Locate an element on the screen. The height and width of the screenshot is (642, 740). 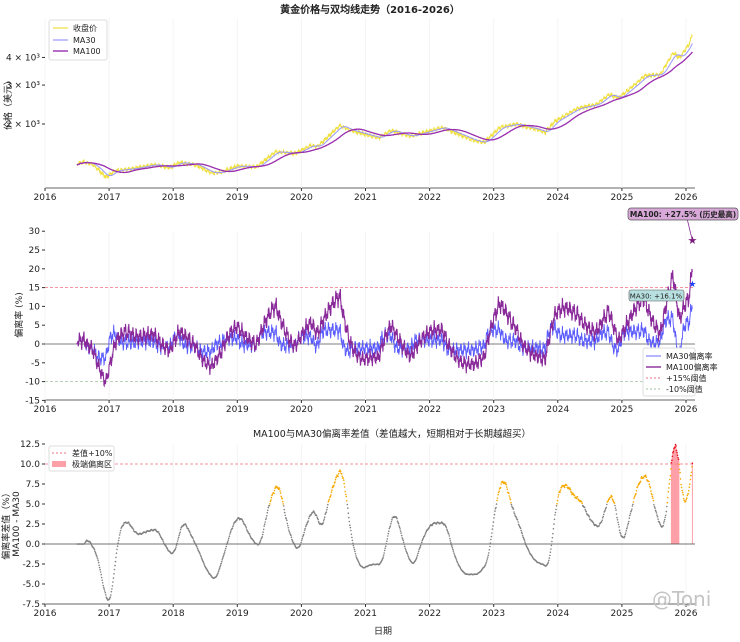
y-tick-label: 12.5 is located at coordinates (30, 445).